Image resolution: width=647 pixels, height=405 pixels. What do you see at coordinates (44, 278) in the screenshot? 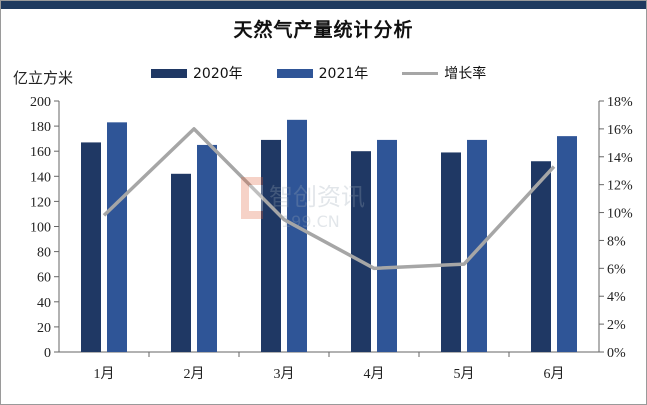
I see `y-tick-label: 60` at bounding box center [44, 278].